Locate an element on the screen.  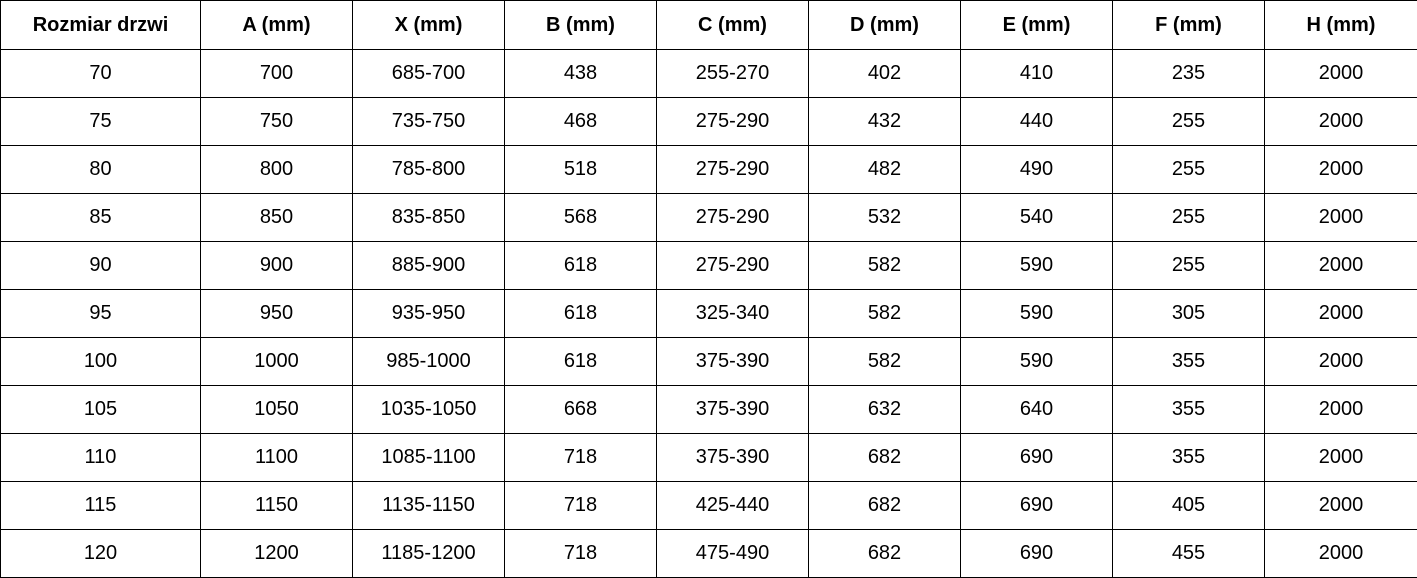
table-cell: 90 is located at coordinates (101, 266).